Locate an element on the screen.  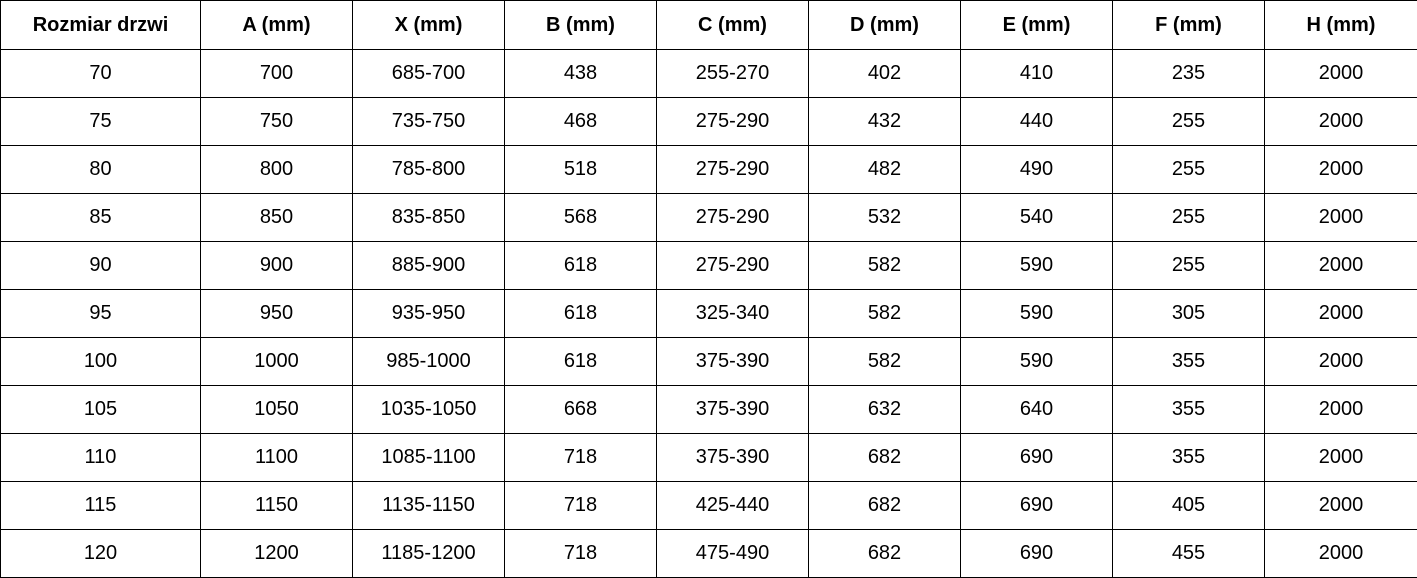
table-cell: 90 is located at coordinates (101, 266).